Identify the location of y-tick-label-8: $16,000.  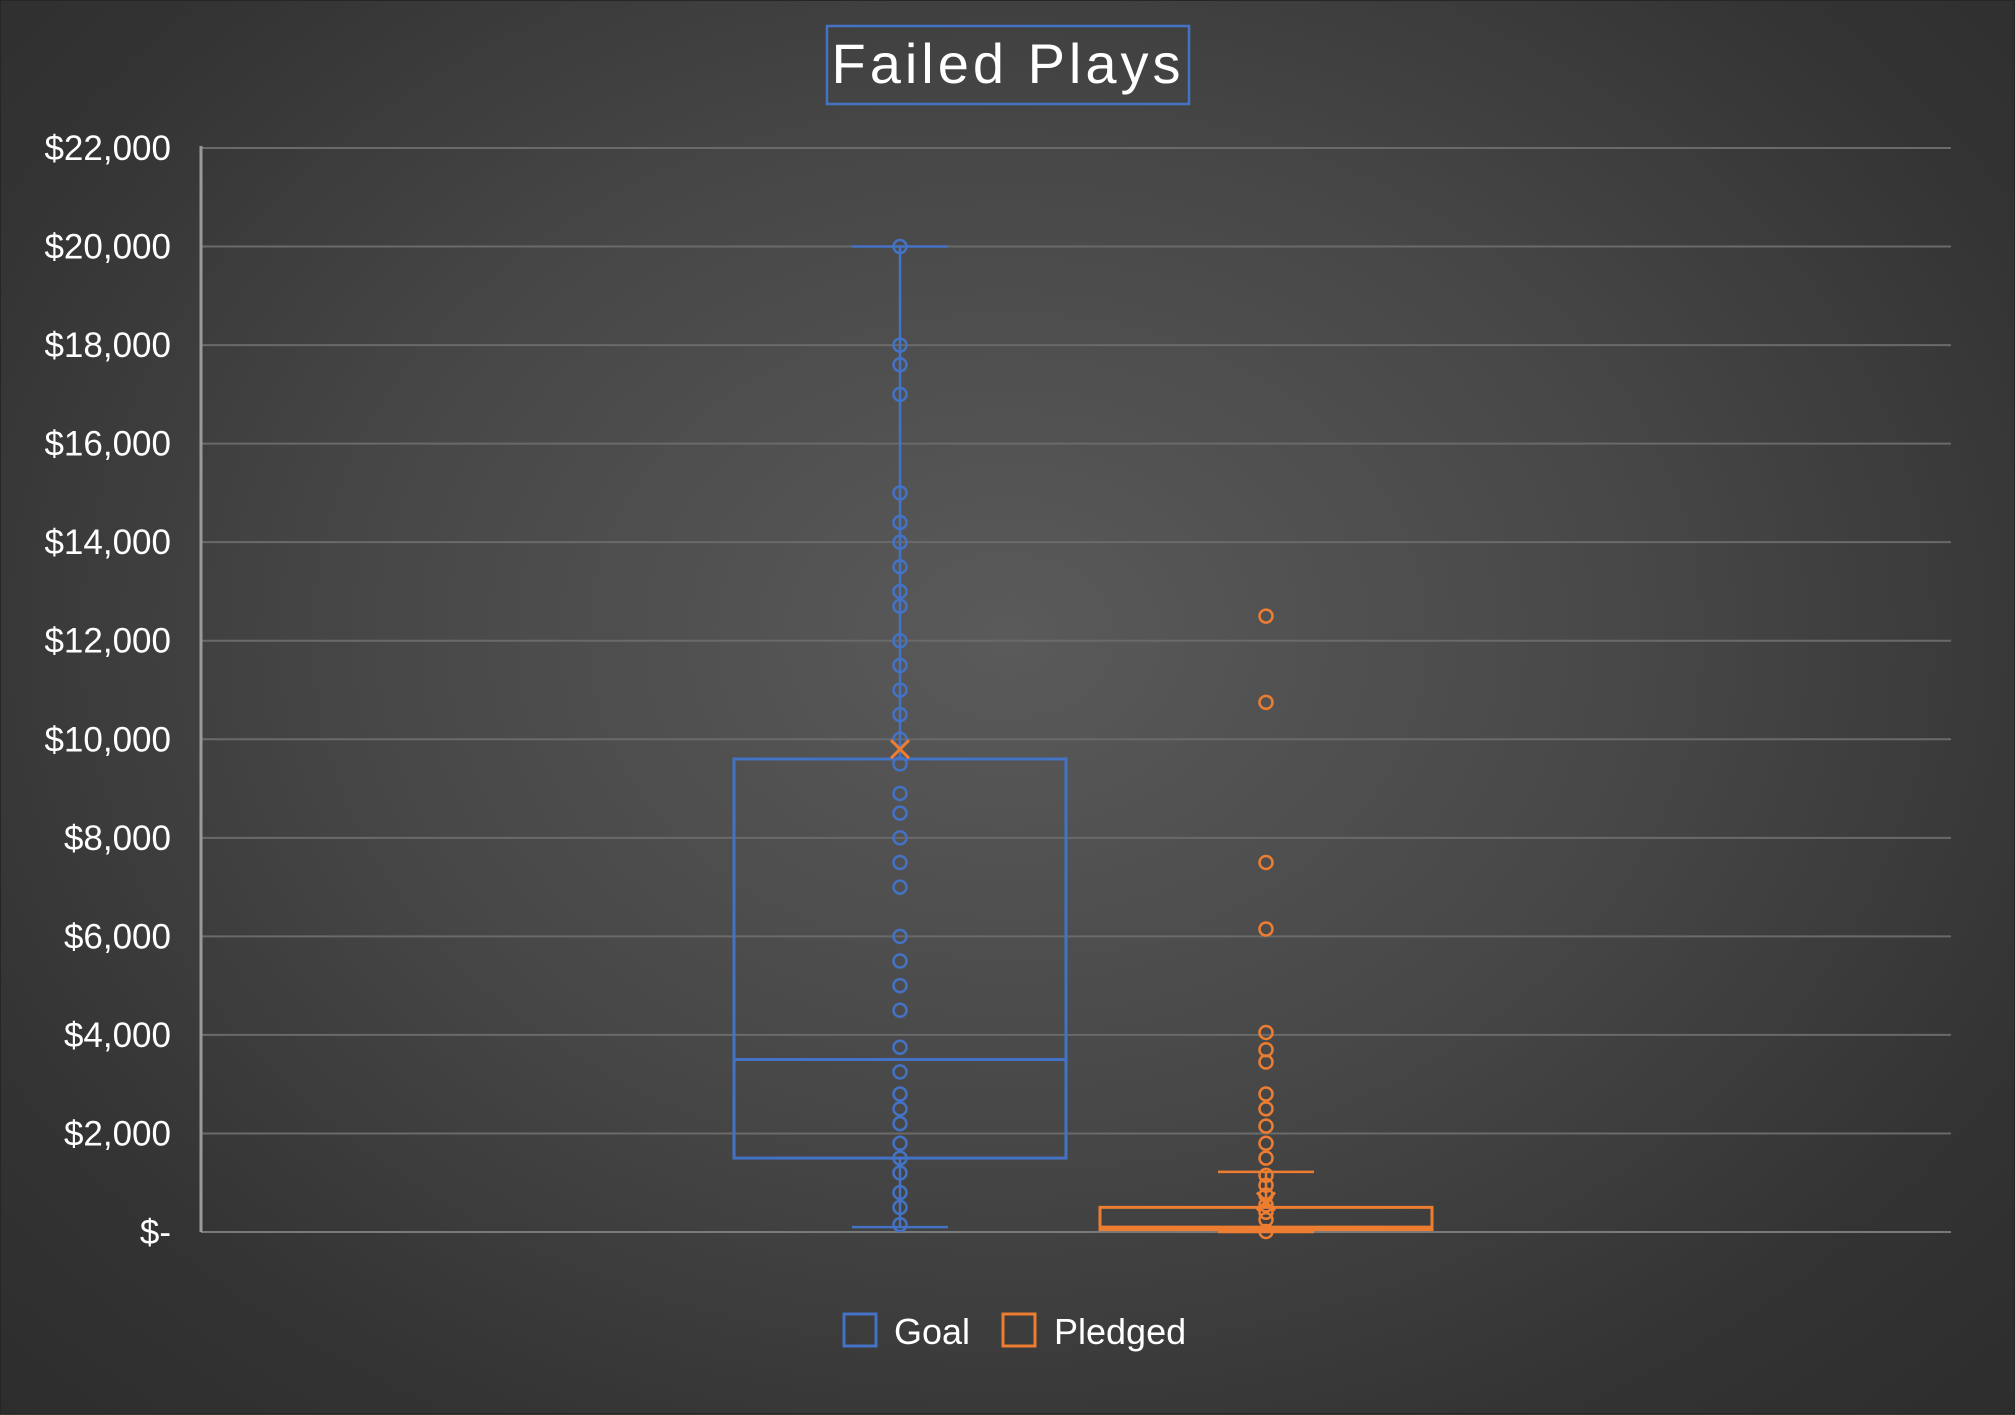
(107, 444).